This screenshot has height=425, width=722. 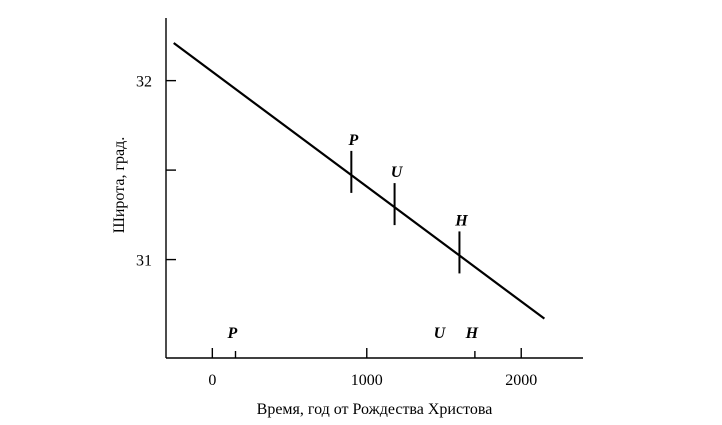 I want to click on x-axis-title: Время, год от Рождества Христова, so click(x=375, y=409).